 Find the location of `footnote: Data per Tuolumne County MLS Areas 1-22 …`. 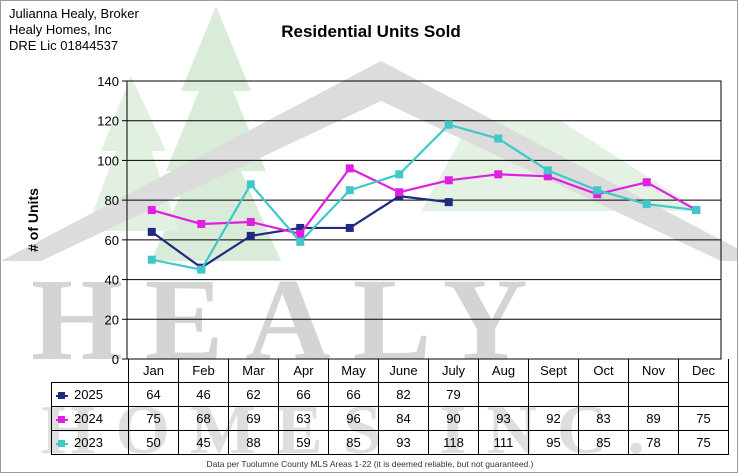

footnote: Data per Tuolumne County MLS Areas 1-22 … is located at coordinates (370, 464).